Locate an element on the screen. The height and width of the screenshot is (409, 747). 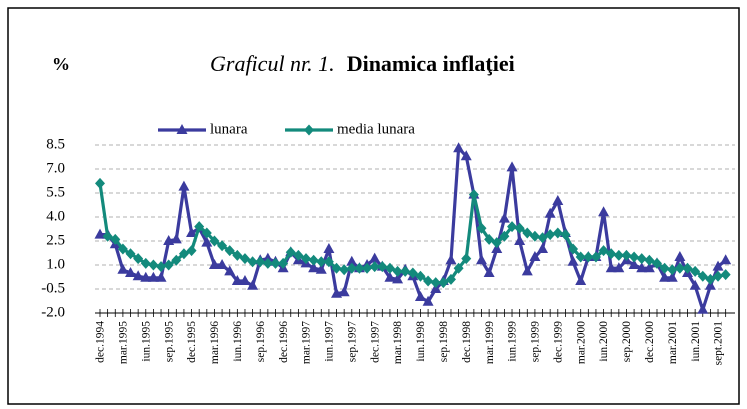
legend-label: lunara is located at coordinates (229, 129).